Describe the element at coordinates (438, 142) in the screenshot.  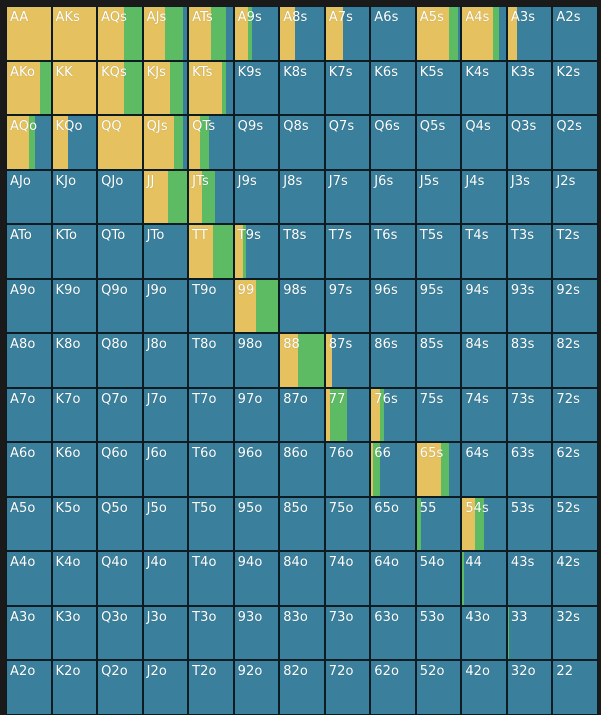
I see `hand-cell-Q5s: Q5s` at that location.